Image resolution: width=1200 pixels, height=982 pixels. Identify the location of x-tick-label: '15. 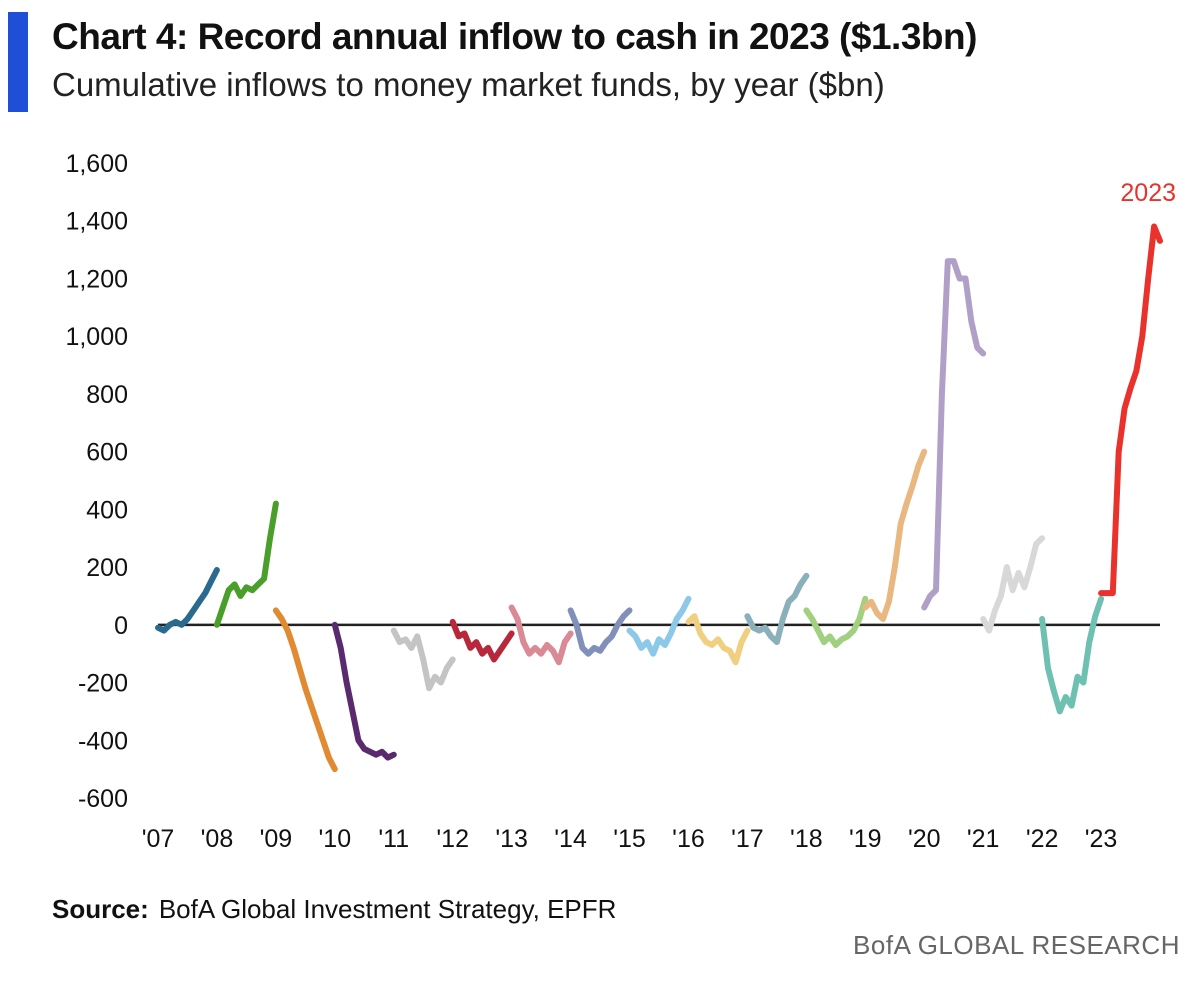
(629, 839).